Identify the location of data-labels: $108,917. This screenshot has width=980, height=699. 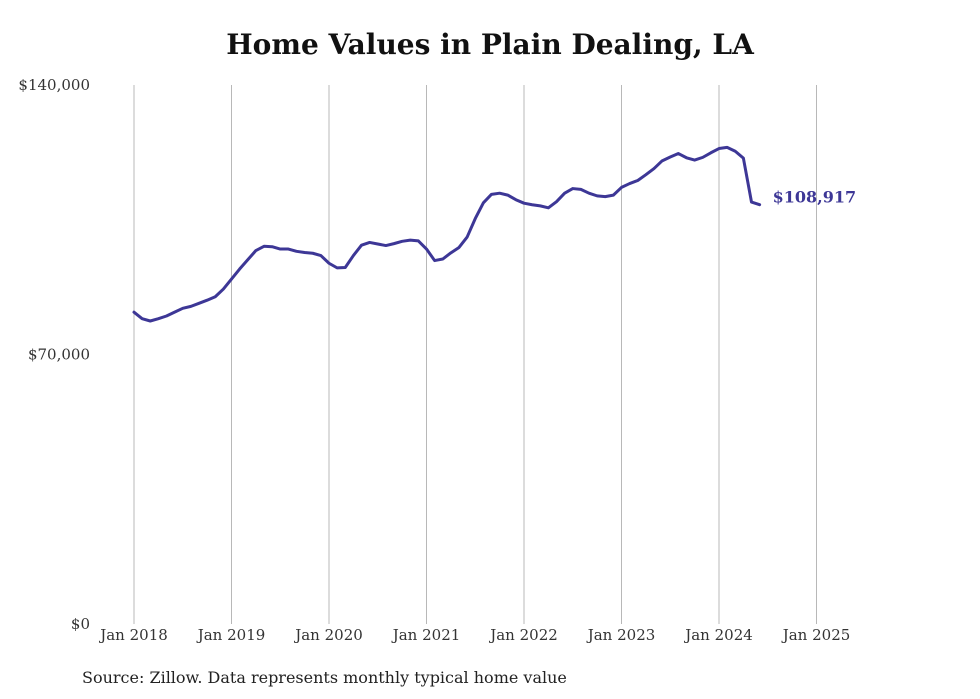
(815, 197).